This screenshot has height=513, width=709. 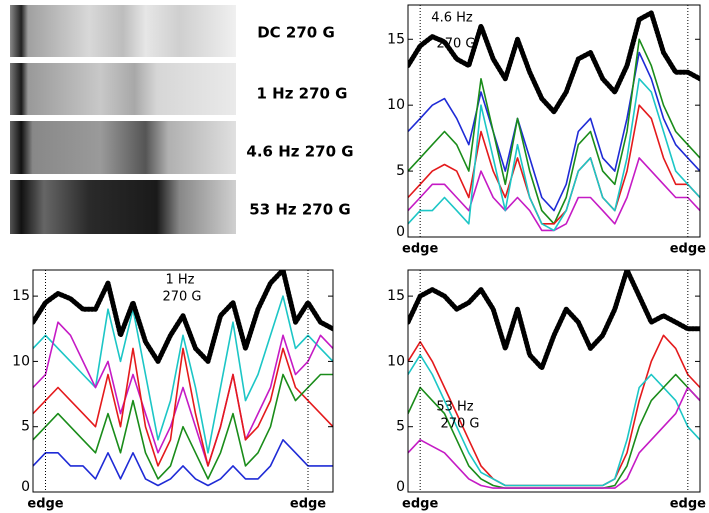 I want to click on strip-label: 4.6 Hz 270 G, so click(x=299, y=152).